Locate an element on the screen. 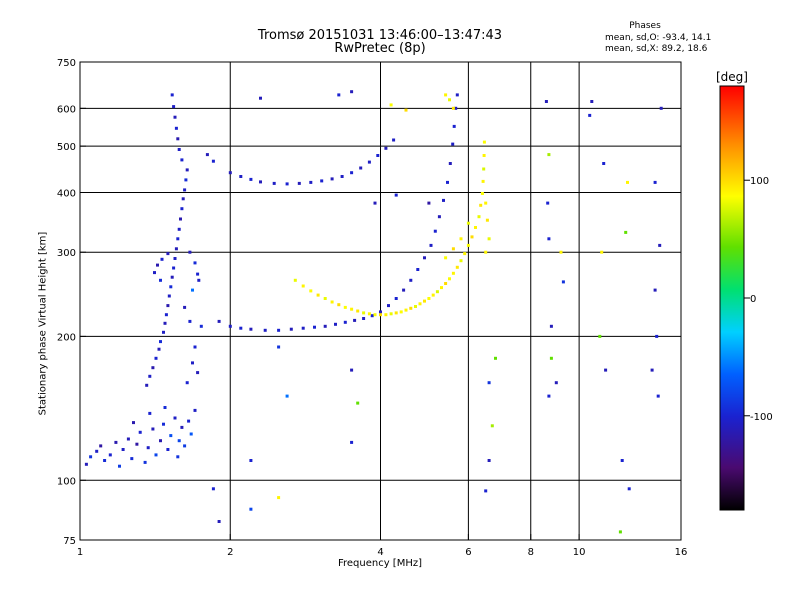 This screenshot has height=600, width=800. x-tick-label: 6 is located at coordinates (468, 552).